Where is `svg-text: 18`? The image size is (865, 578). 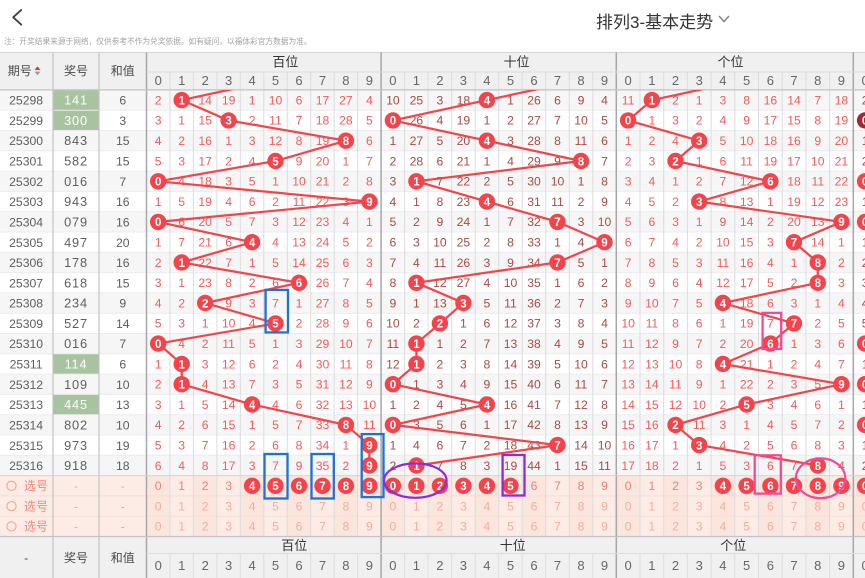
svg-text: 18 is located at coordinates (771, 141).